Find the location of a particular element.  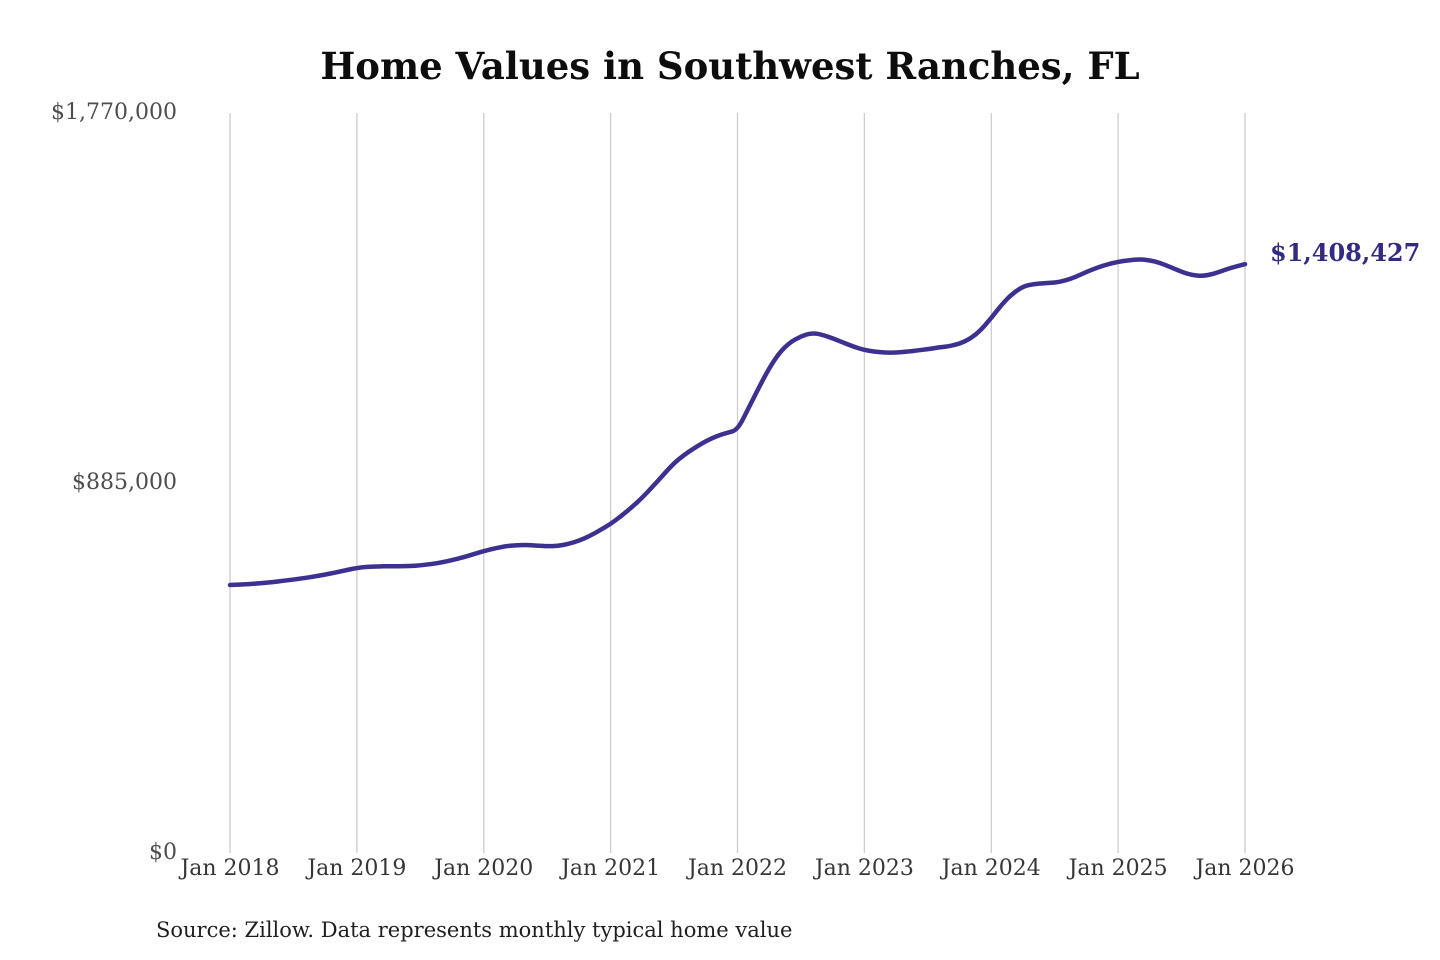

x-axis-tick-label: Jan 2018 is located at coordinates (230, 868).